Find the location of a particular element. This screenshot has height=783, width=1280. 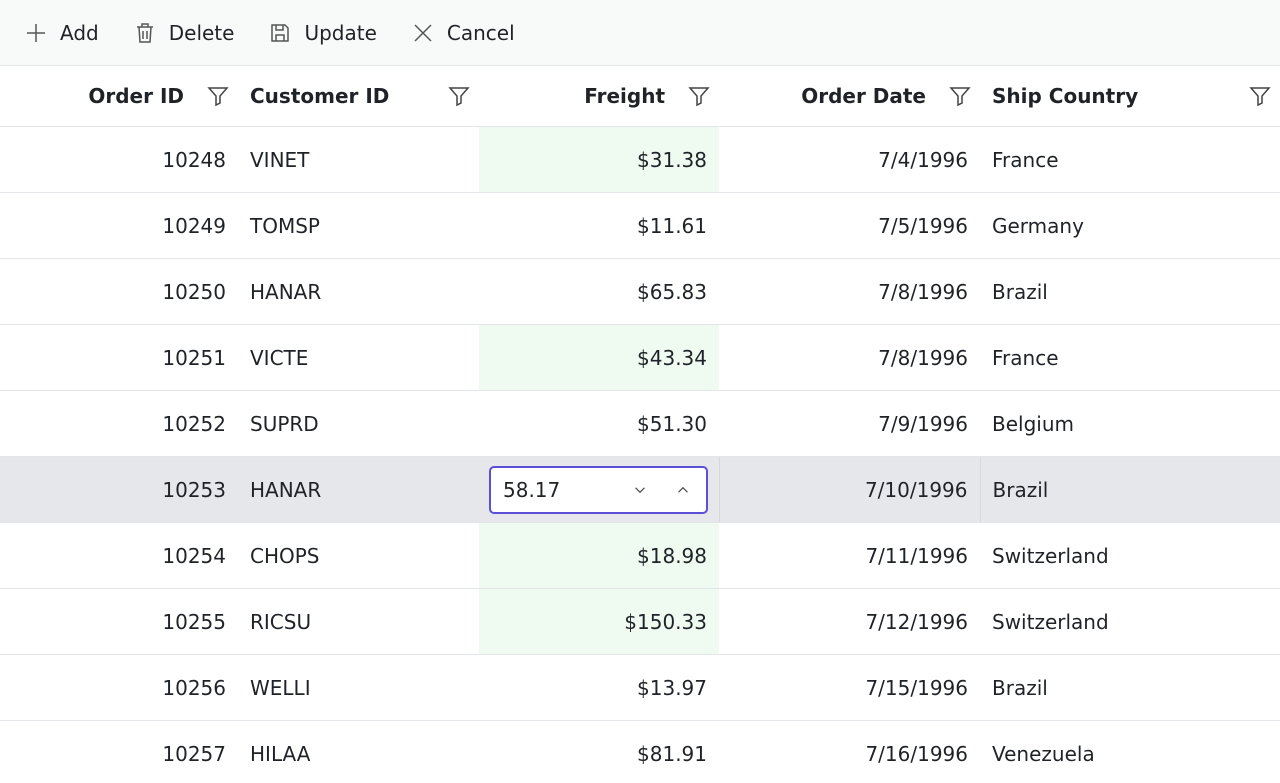

cell: 7/11/1996 is located at coordinates (849, 555).